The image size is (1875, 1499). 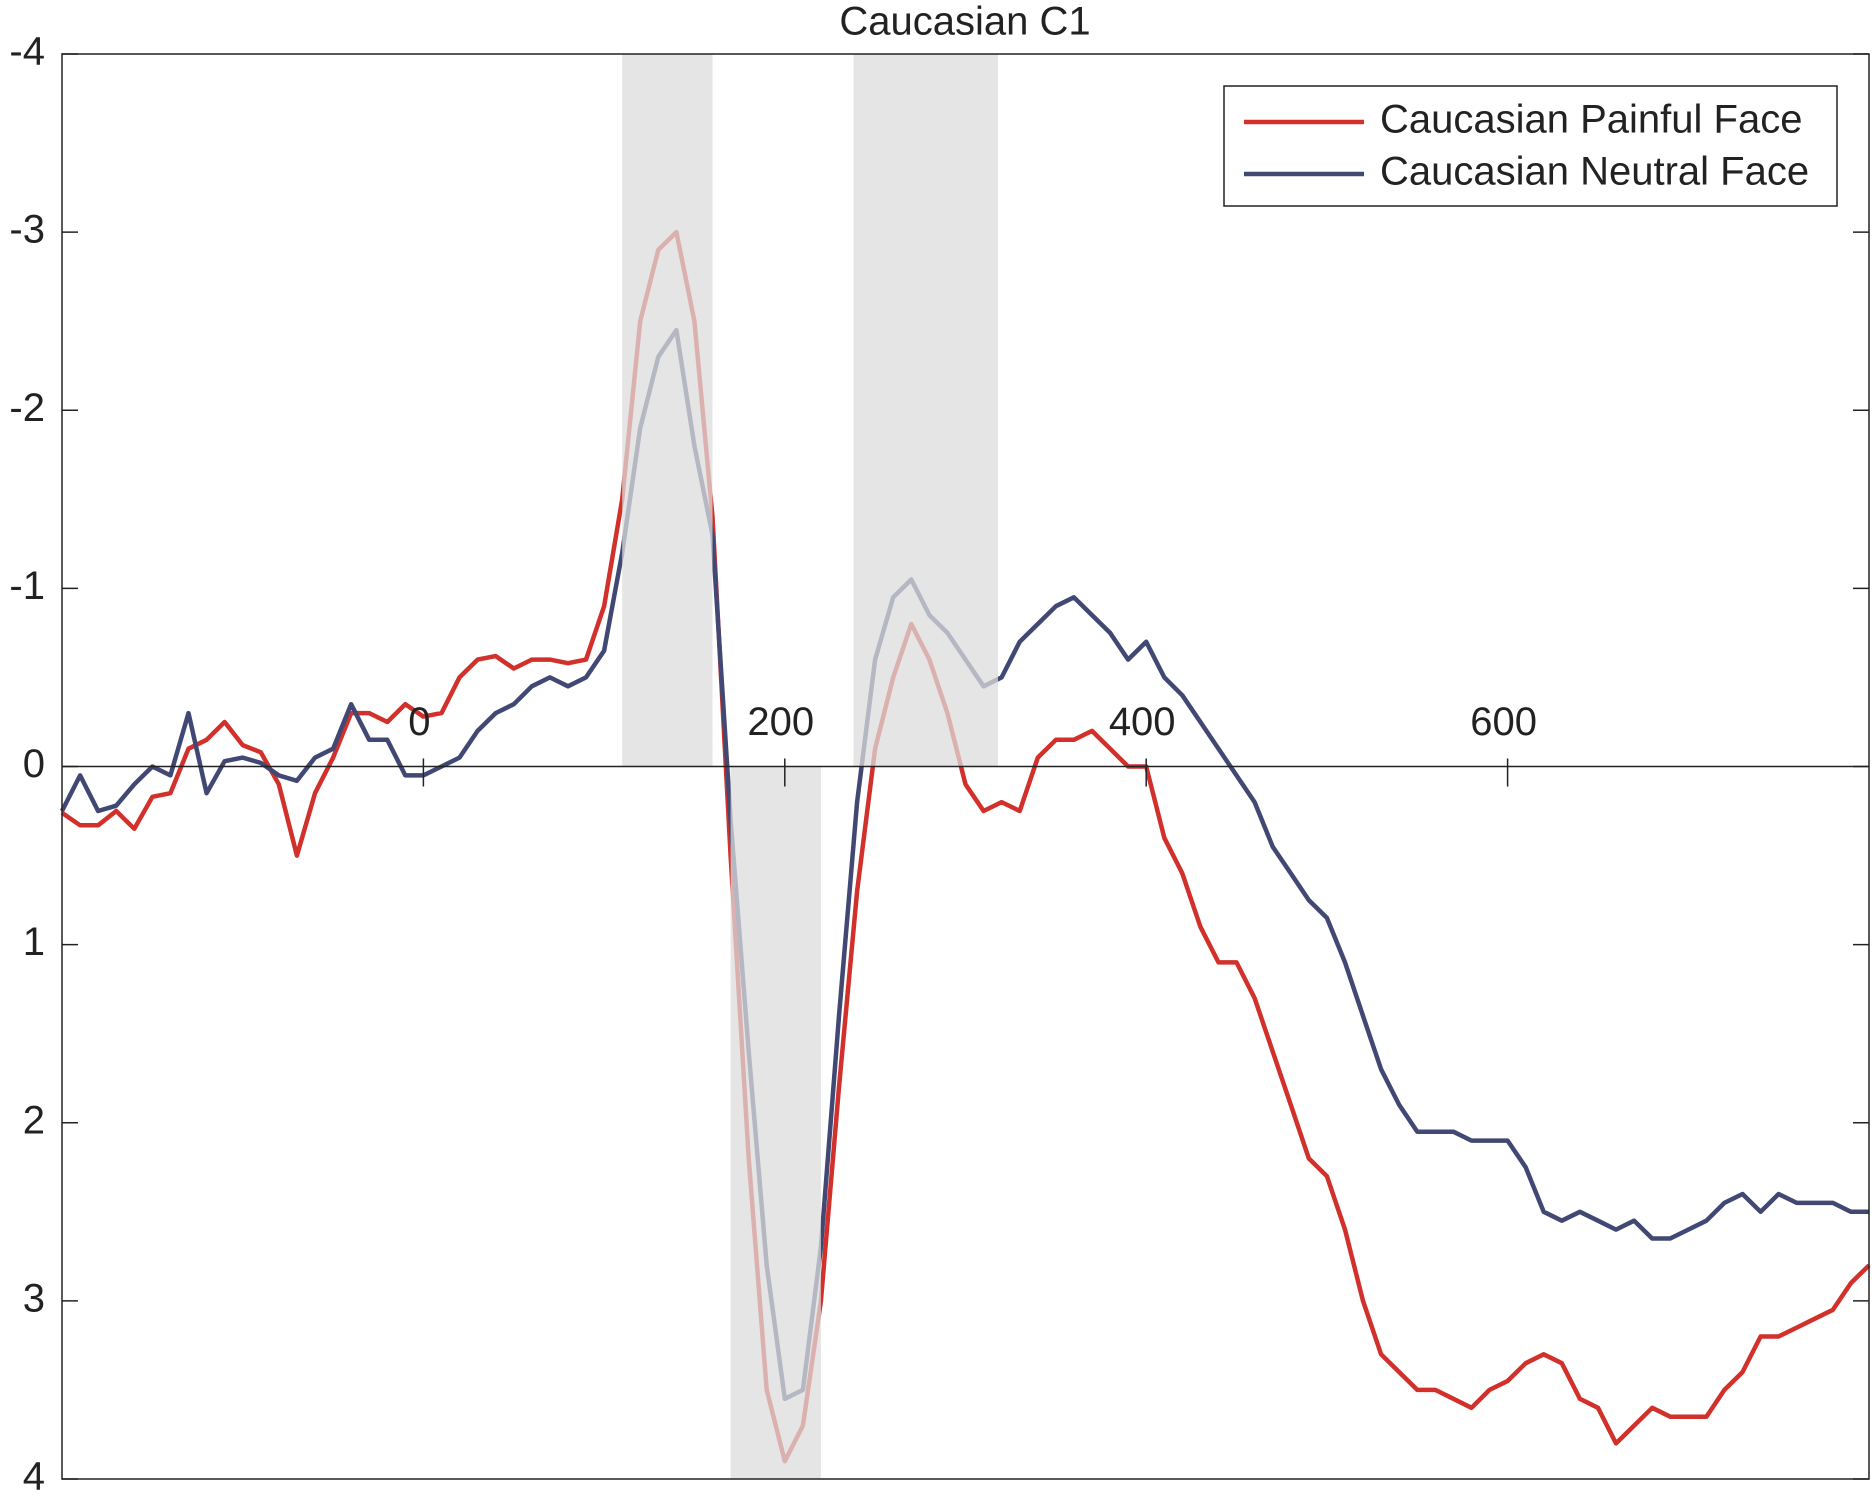 What do you see at coordinates (34, 1298) in the screenshot?
I see `y-tick-label: 3` at bounding box center [34, 1298].